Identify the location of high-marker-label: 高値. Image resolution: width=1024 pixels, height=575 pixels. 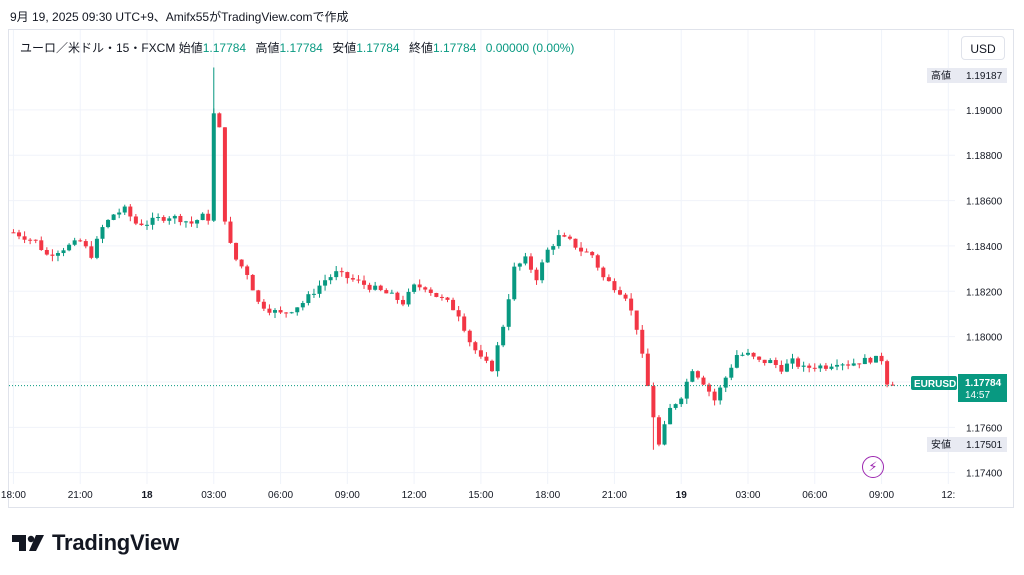
(941, 75).